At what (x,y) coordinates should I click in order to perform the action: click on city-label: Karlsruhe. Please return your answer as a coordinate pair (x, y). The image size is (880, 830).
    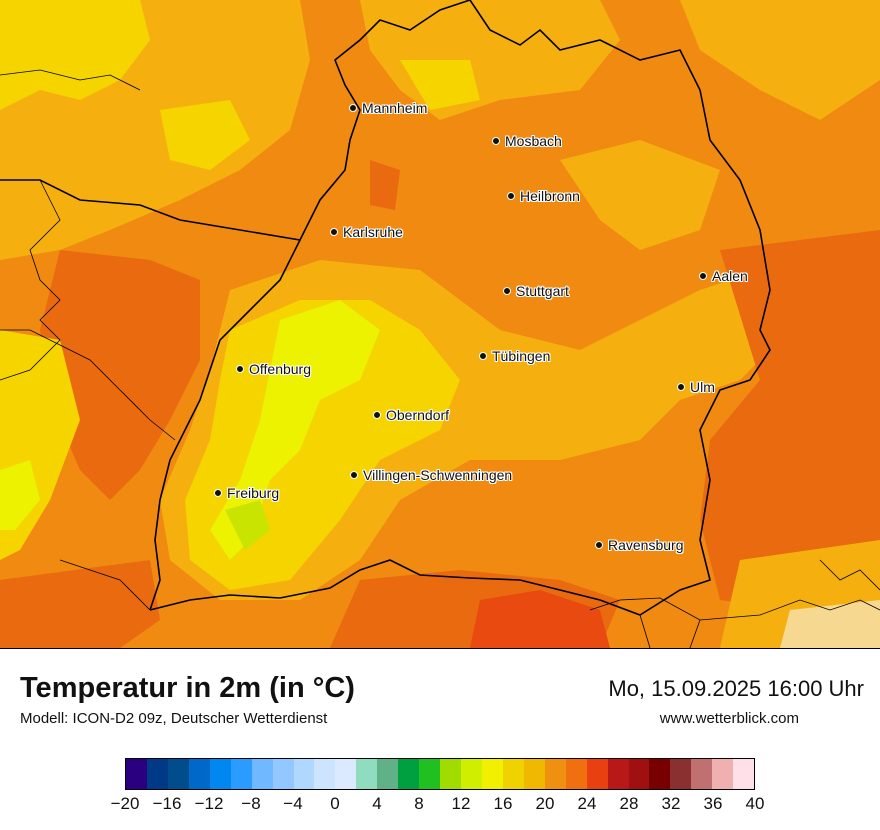
    Looking at the image, I should click on (373, 232).